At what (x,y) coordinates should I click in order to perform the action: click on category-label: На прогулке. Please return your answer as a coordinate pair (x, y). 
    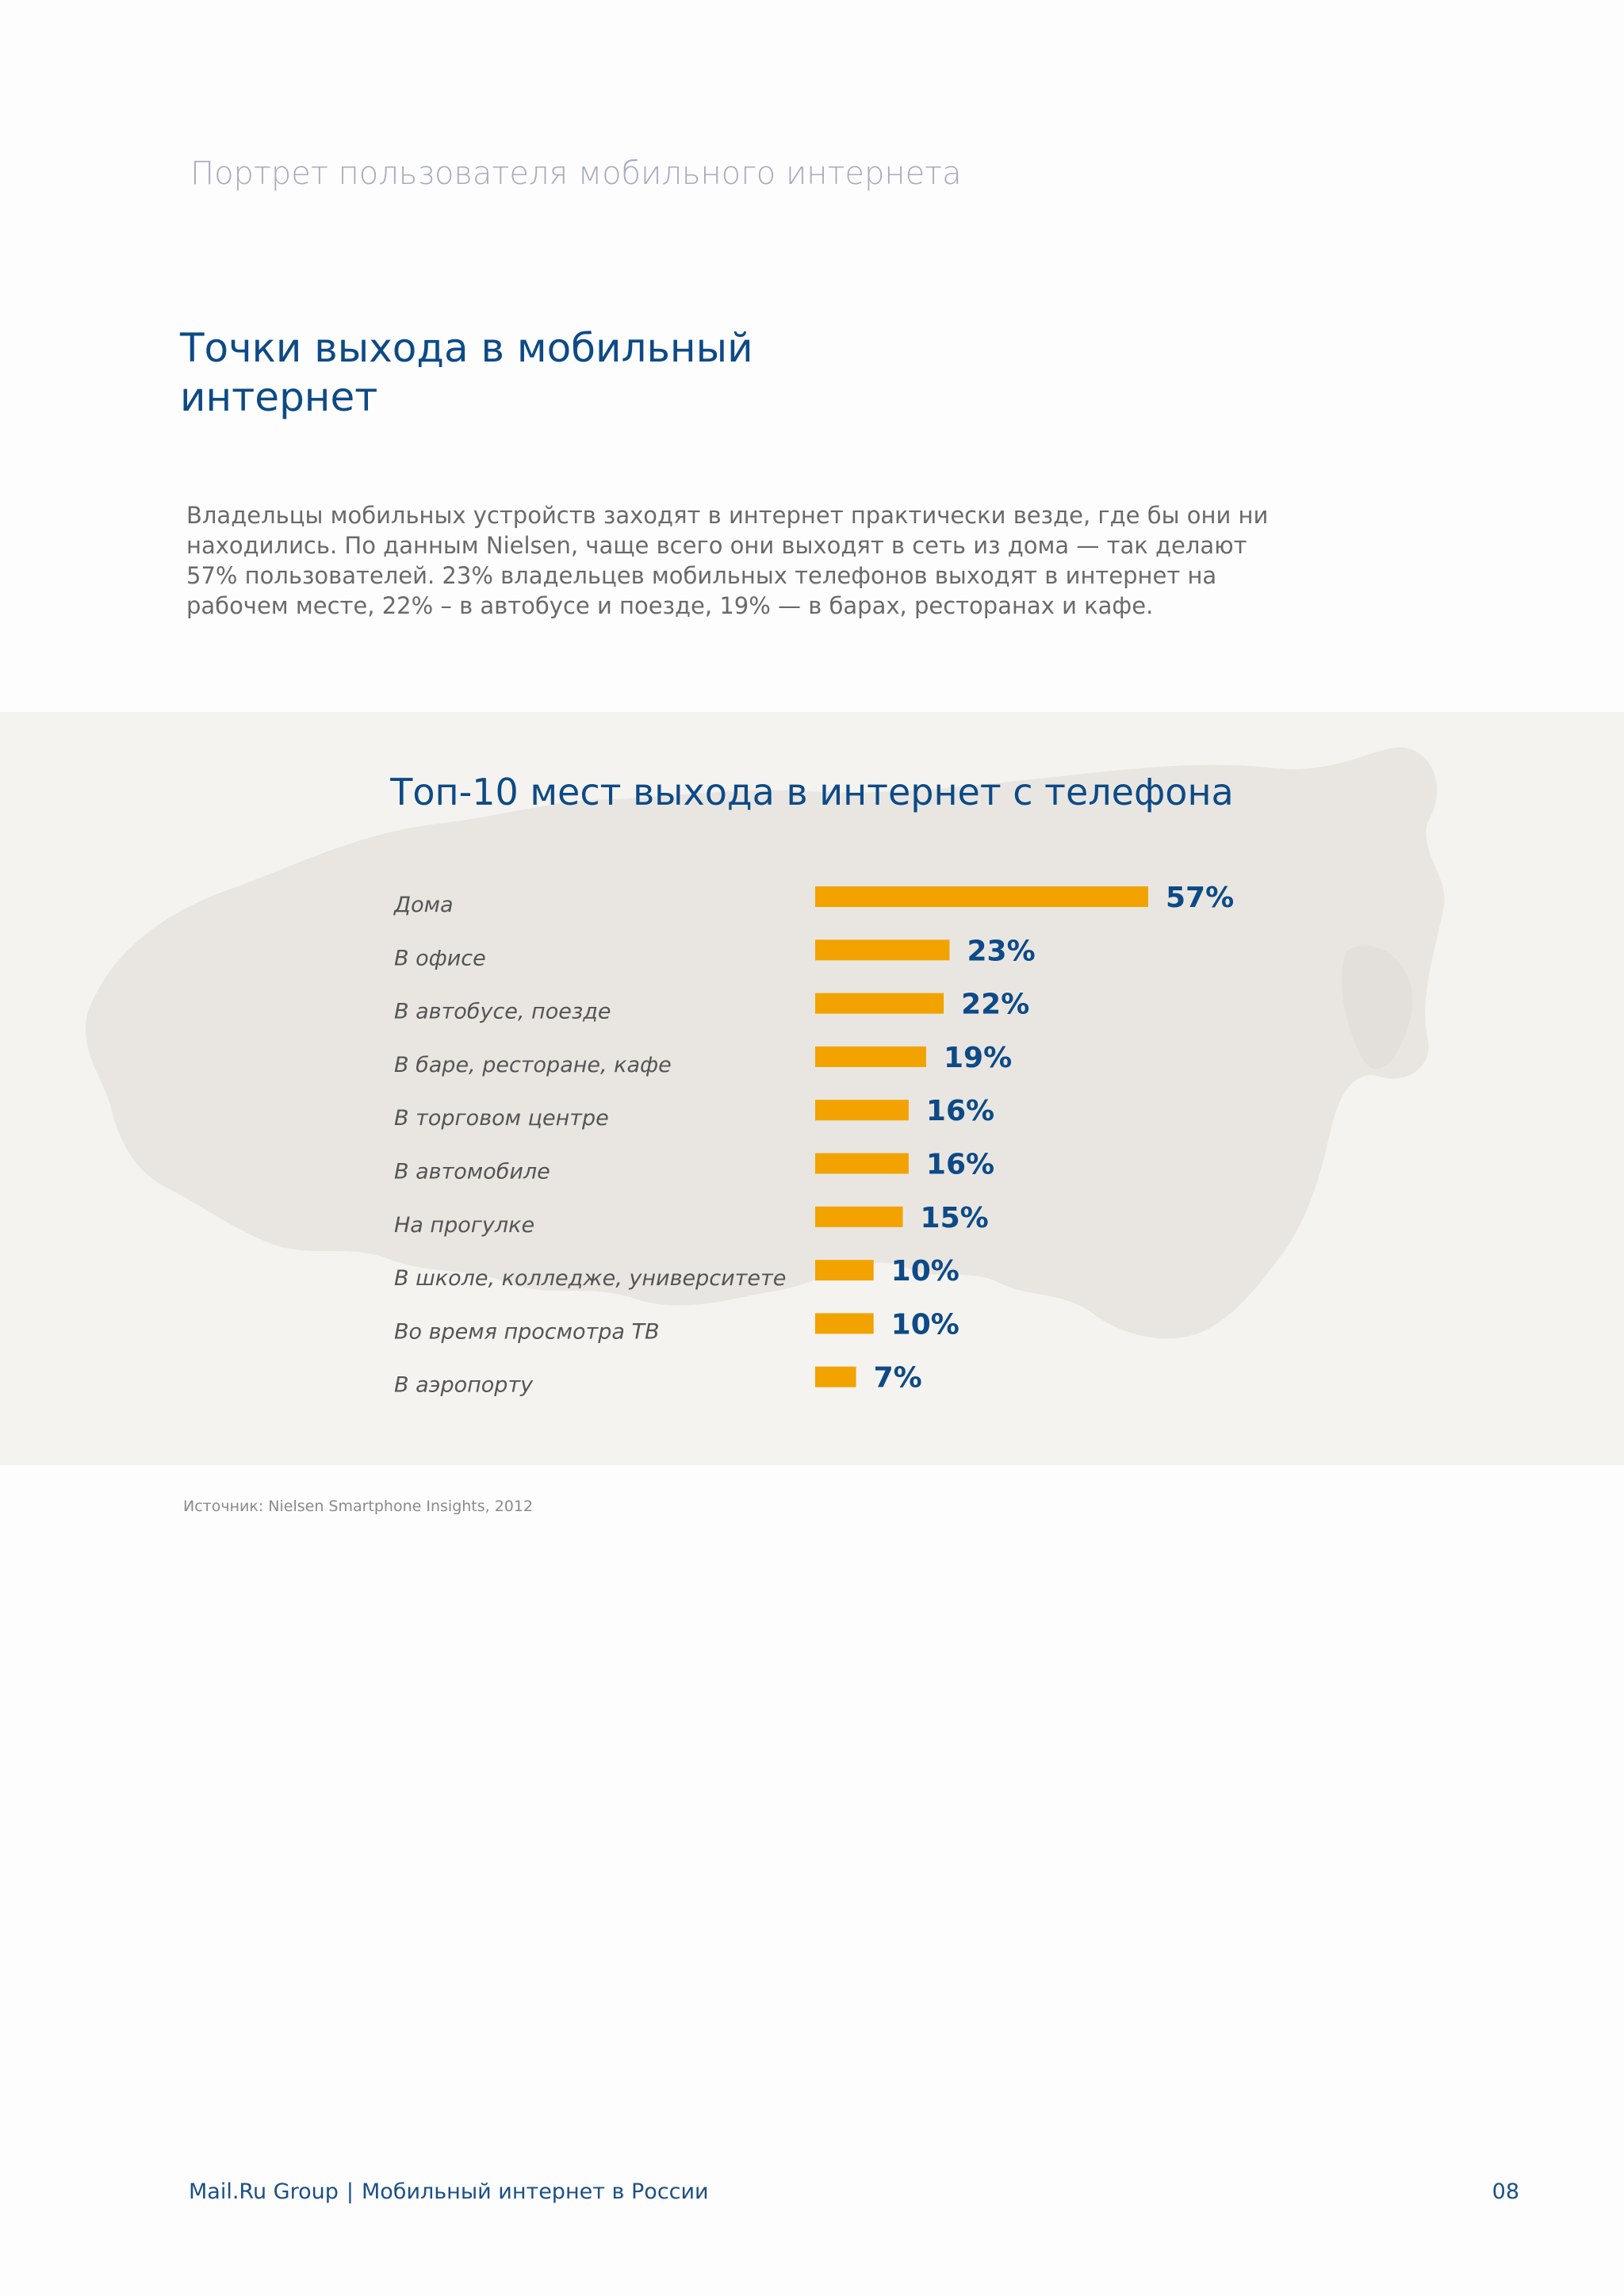
    Looking at the image, I should click on (464, 1226).